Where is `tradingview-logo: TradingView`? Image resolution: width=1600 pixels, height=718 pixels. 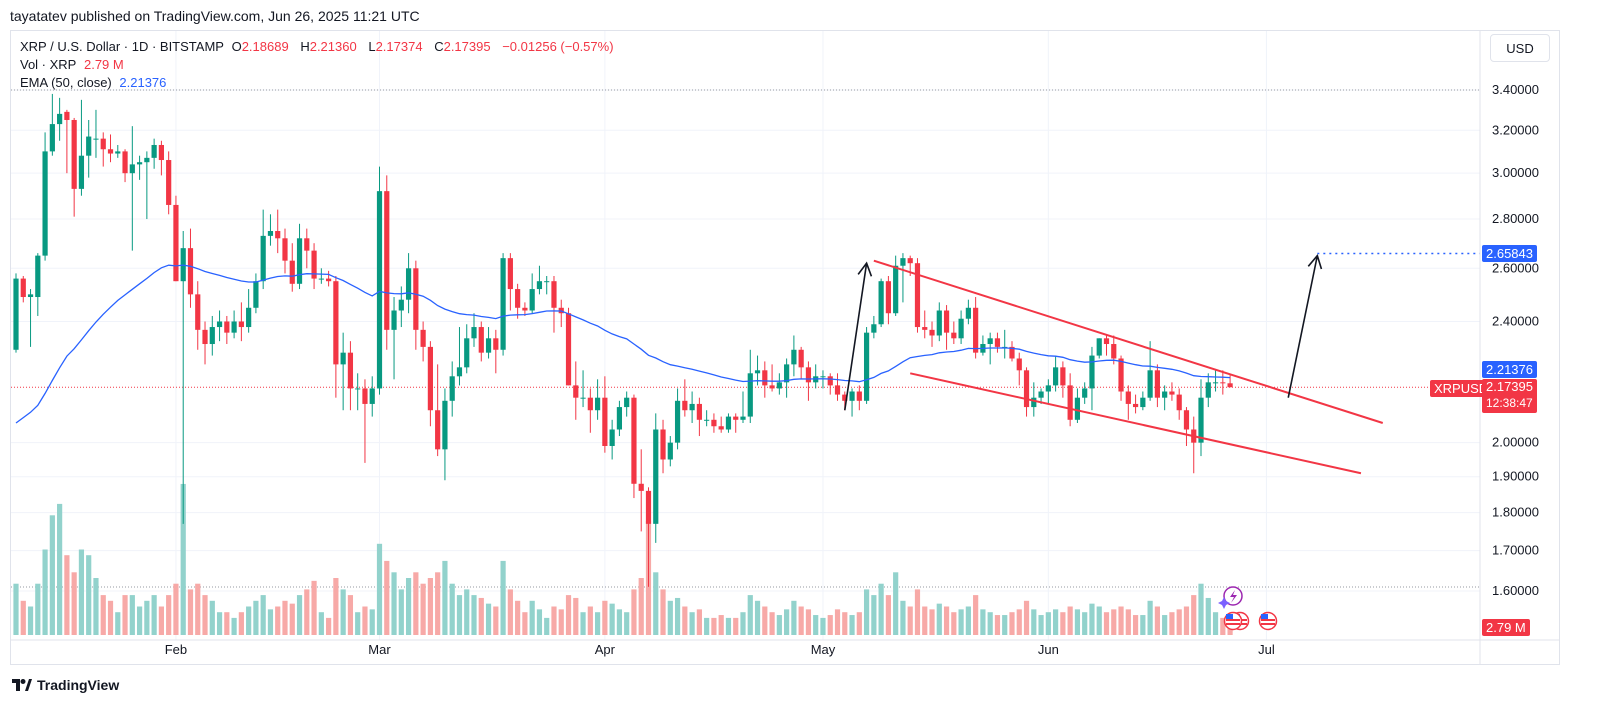 tradingview-logo: TradingView is located at coordinates (65, 685).